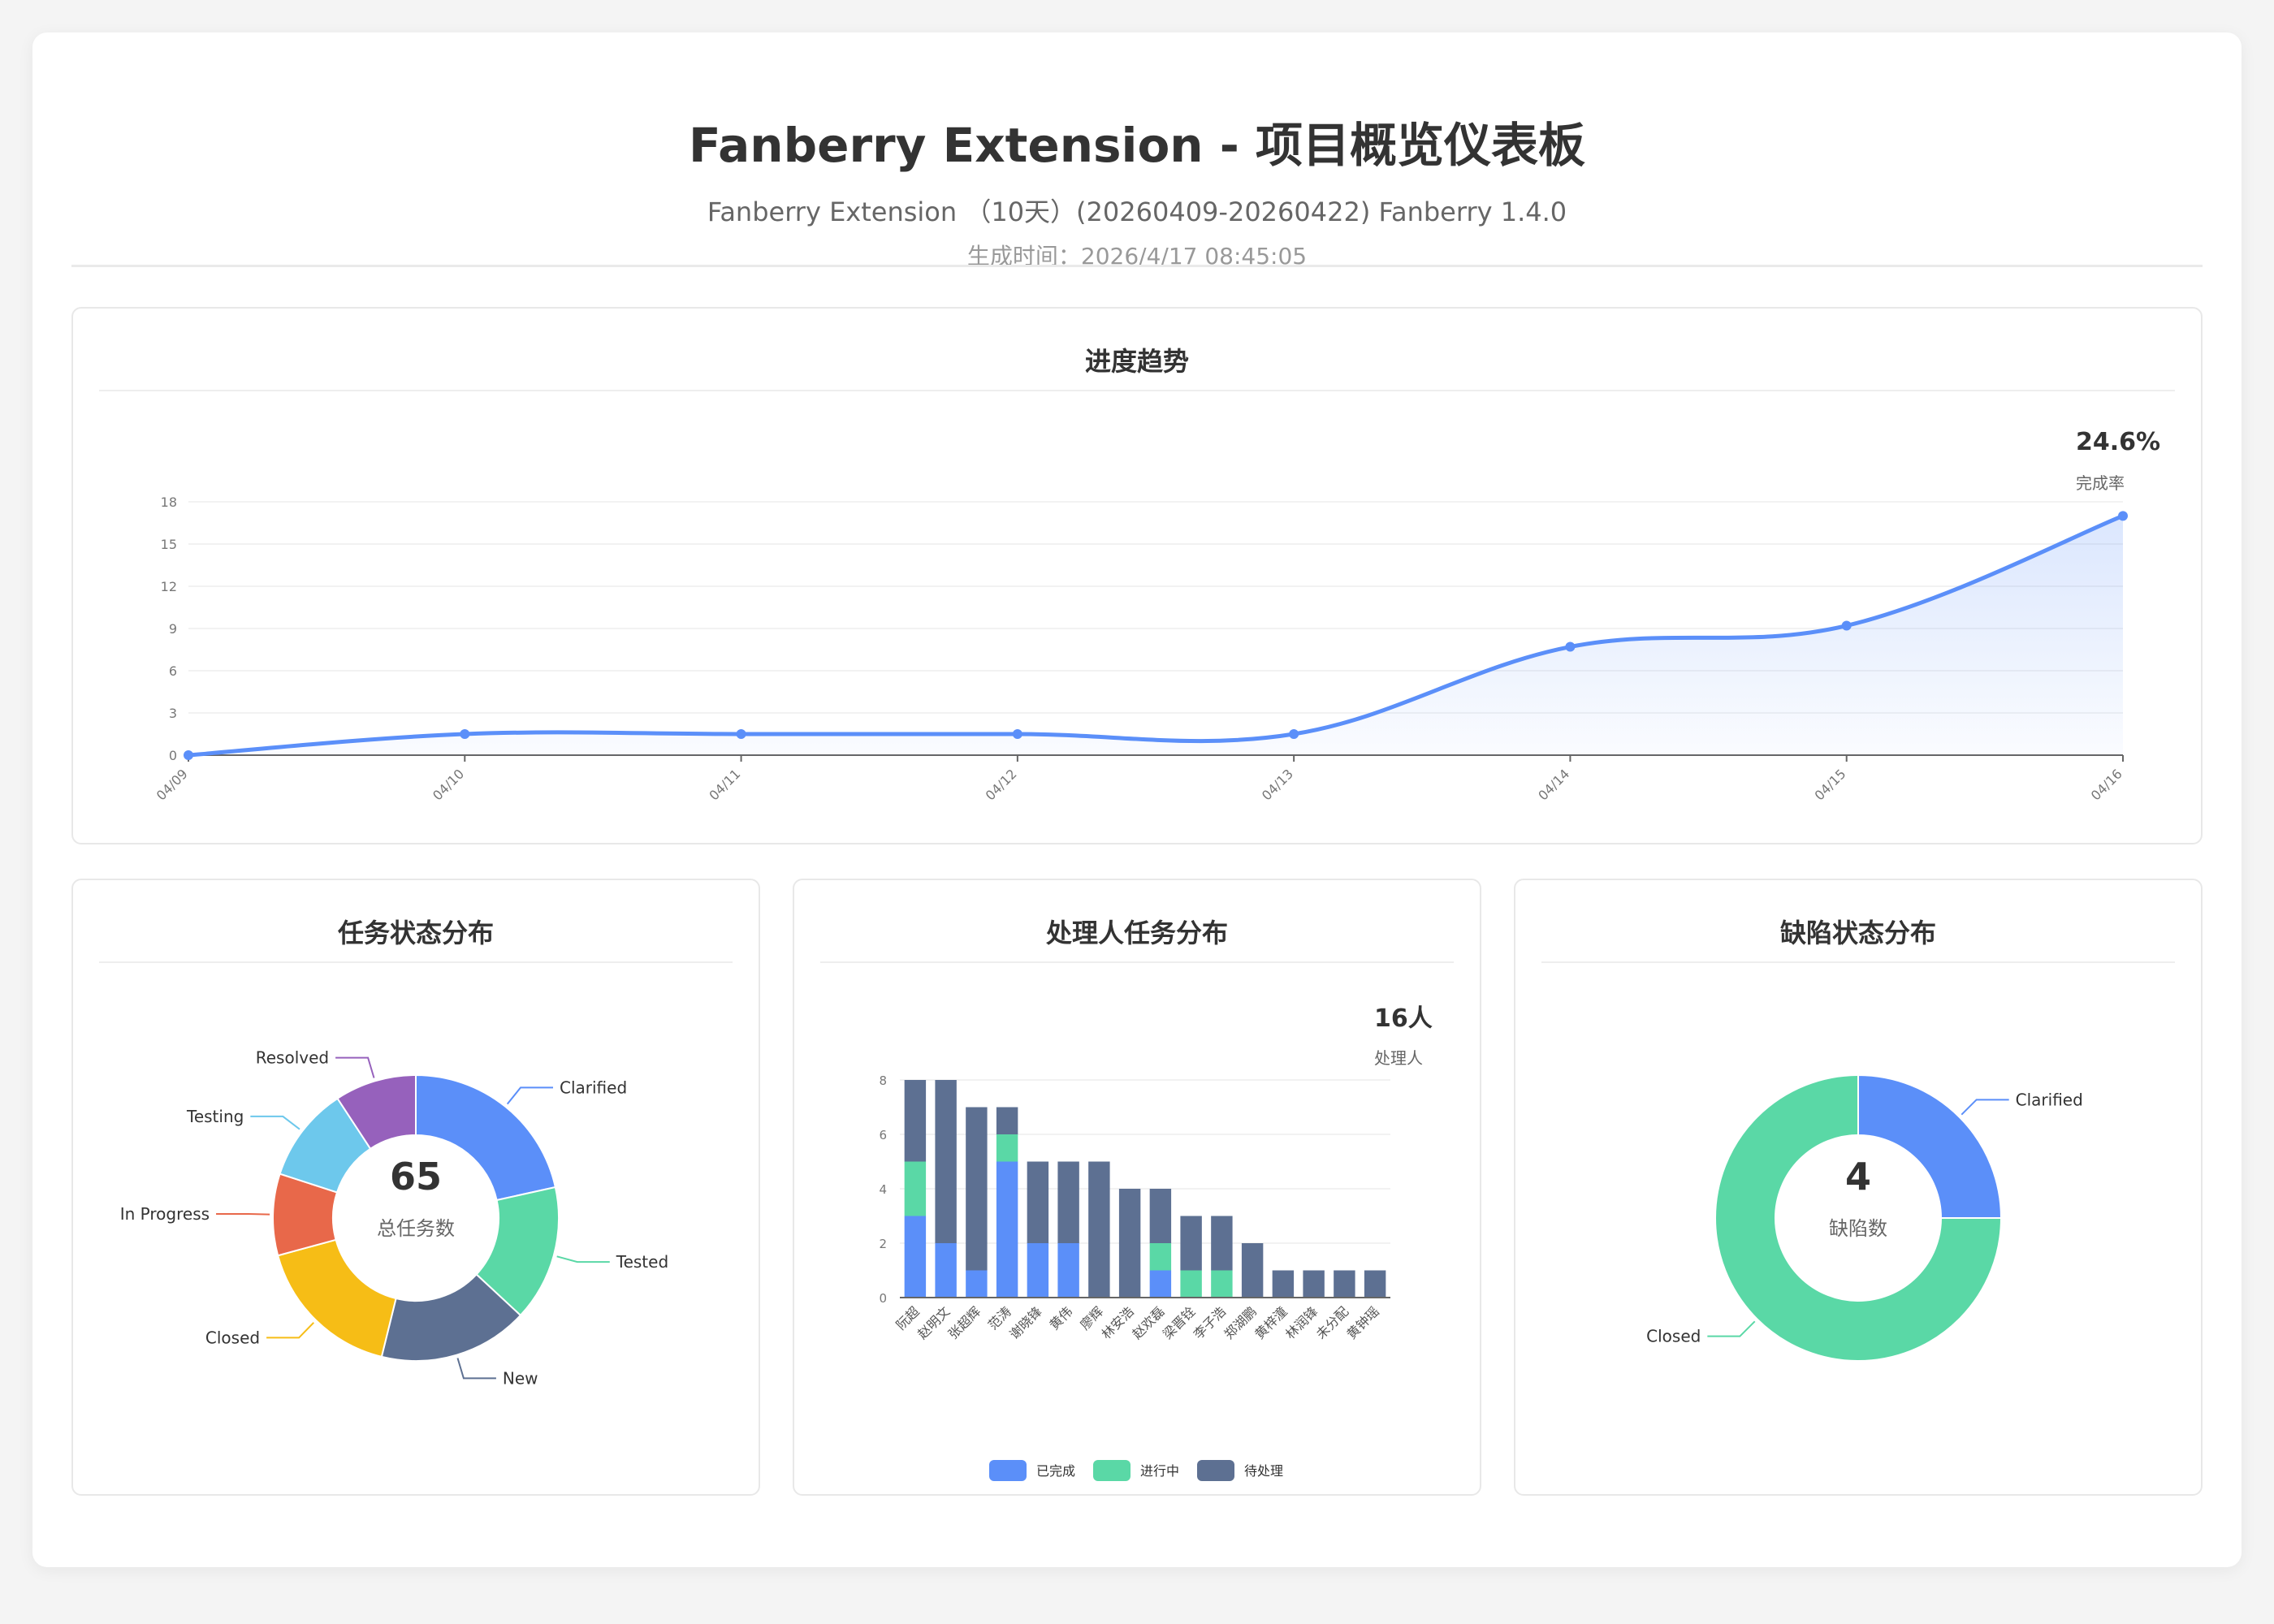  What do you see at coordinates (173, 671) in the screenshot?
I see `y-tick-label: 6` at bounding box center [173, 671].